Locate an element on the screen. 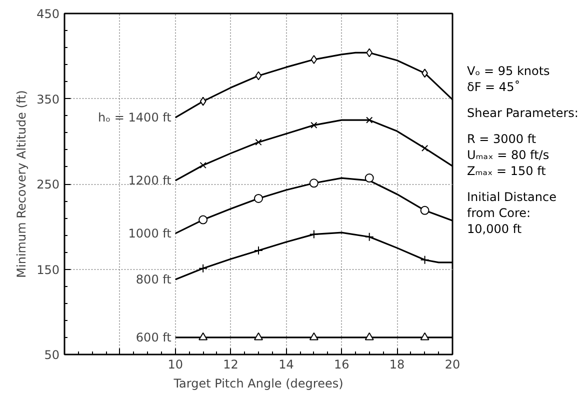  x-tick-label: 16 is located at coordinates (342, 365).